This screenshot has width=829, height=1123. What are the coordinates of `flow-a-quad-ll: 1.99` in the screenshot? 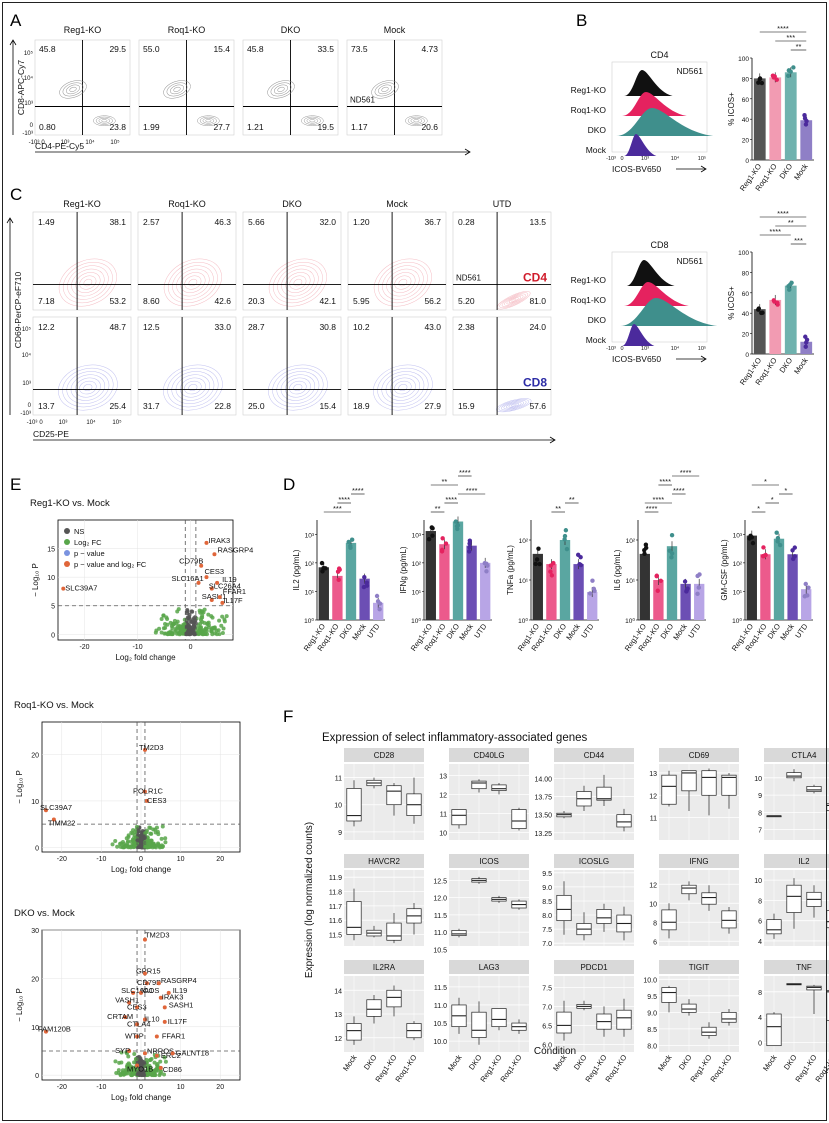 It's located at (151, 127).